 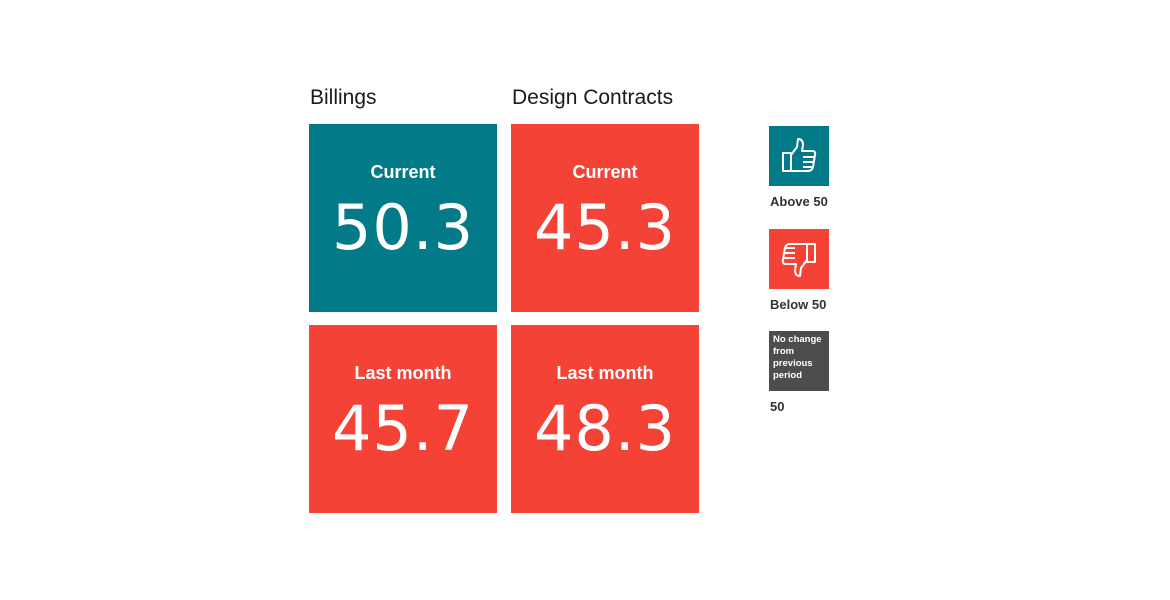 I want to click on thumbs-down-icon, so click(x=798, y=260).